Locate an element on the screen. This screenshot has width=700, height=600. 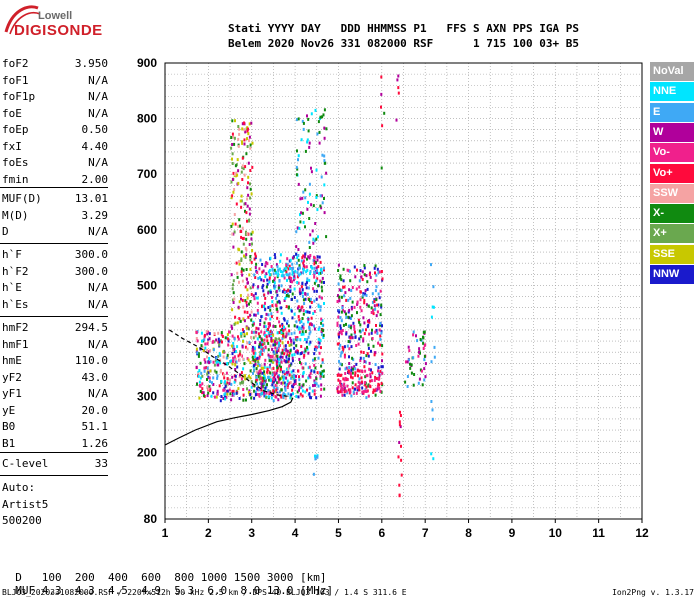
x-tick-label: 10 is located at coordinates (556, 533).